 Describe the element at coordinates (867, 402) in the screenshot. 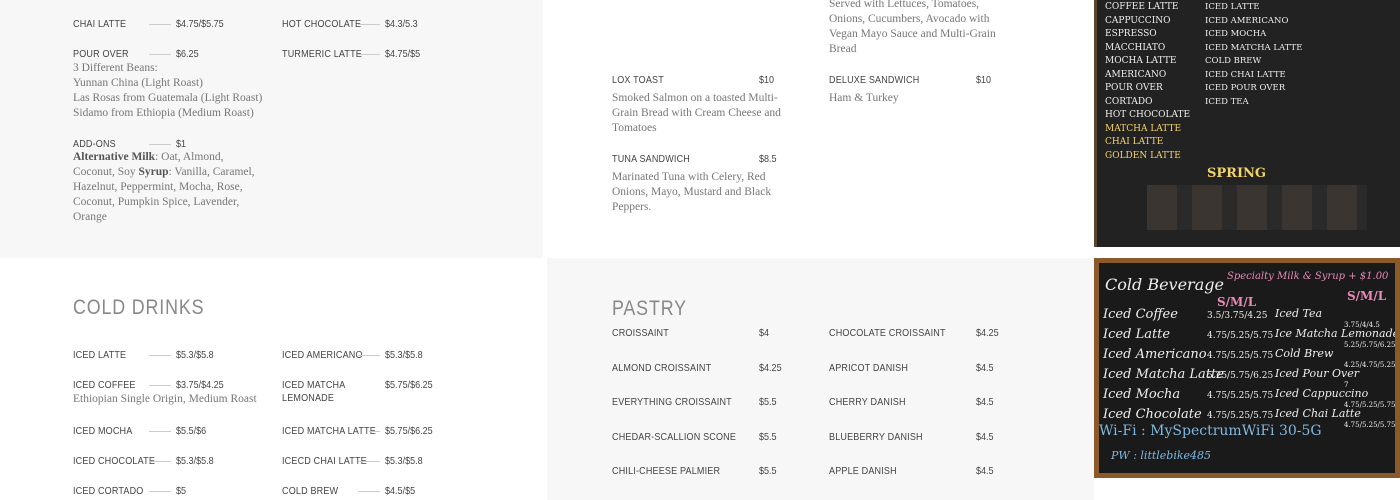

I see `menu-item-name: CHERRY DANISH` at that location.